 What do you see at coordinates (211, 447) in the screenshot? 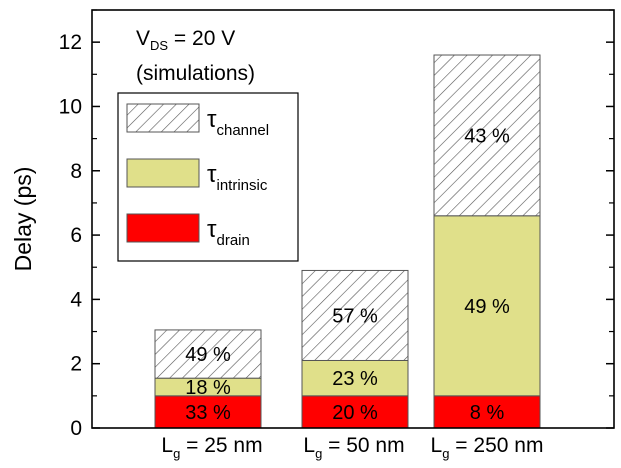
I see `x-tick-label: Lg = 25 nm` at bounding box center [211, 447].